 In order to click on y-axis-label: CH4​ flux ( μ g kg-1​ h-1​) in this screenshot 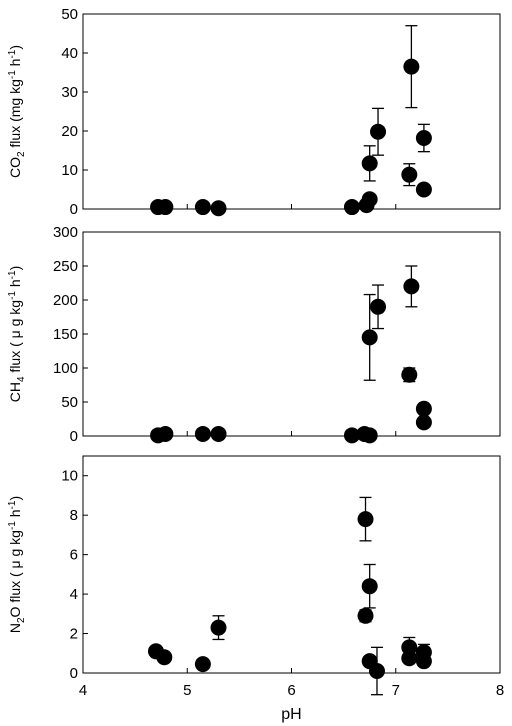, I will do `click(17, 334)`.